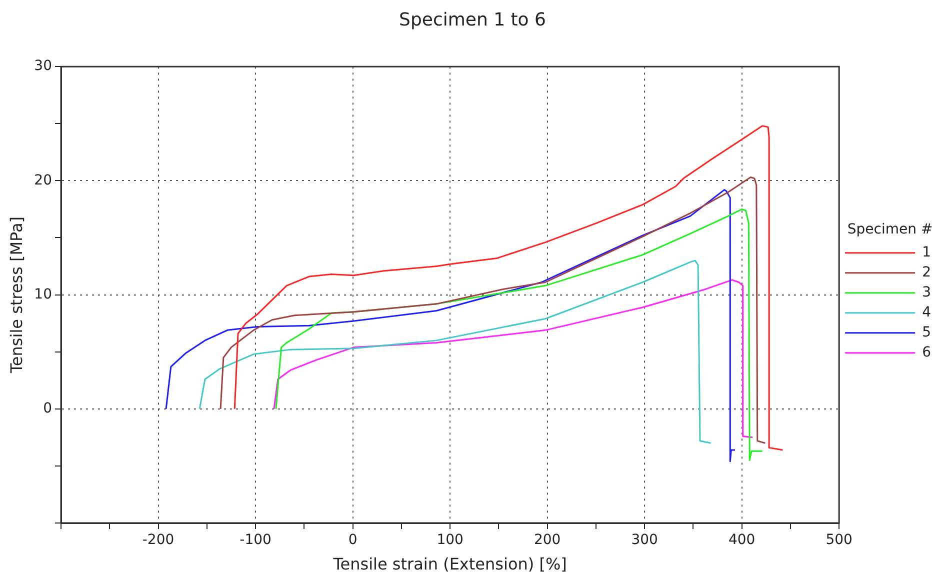  Describe the element at coordinates (927, 332) in the screenshot. I see `legend-label: 5` at that location.